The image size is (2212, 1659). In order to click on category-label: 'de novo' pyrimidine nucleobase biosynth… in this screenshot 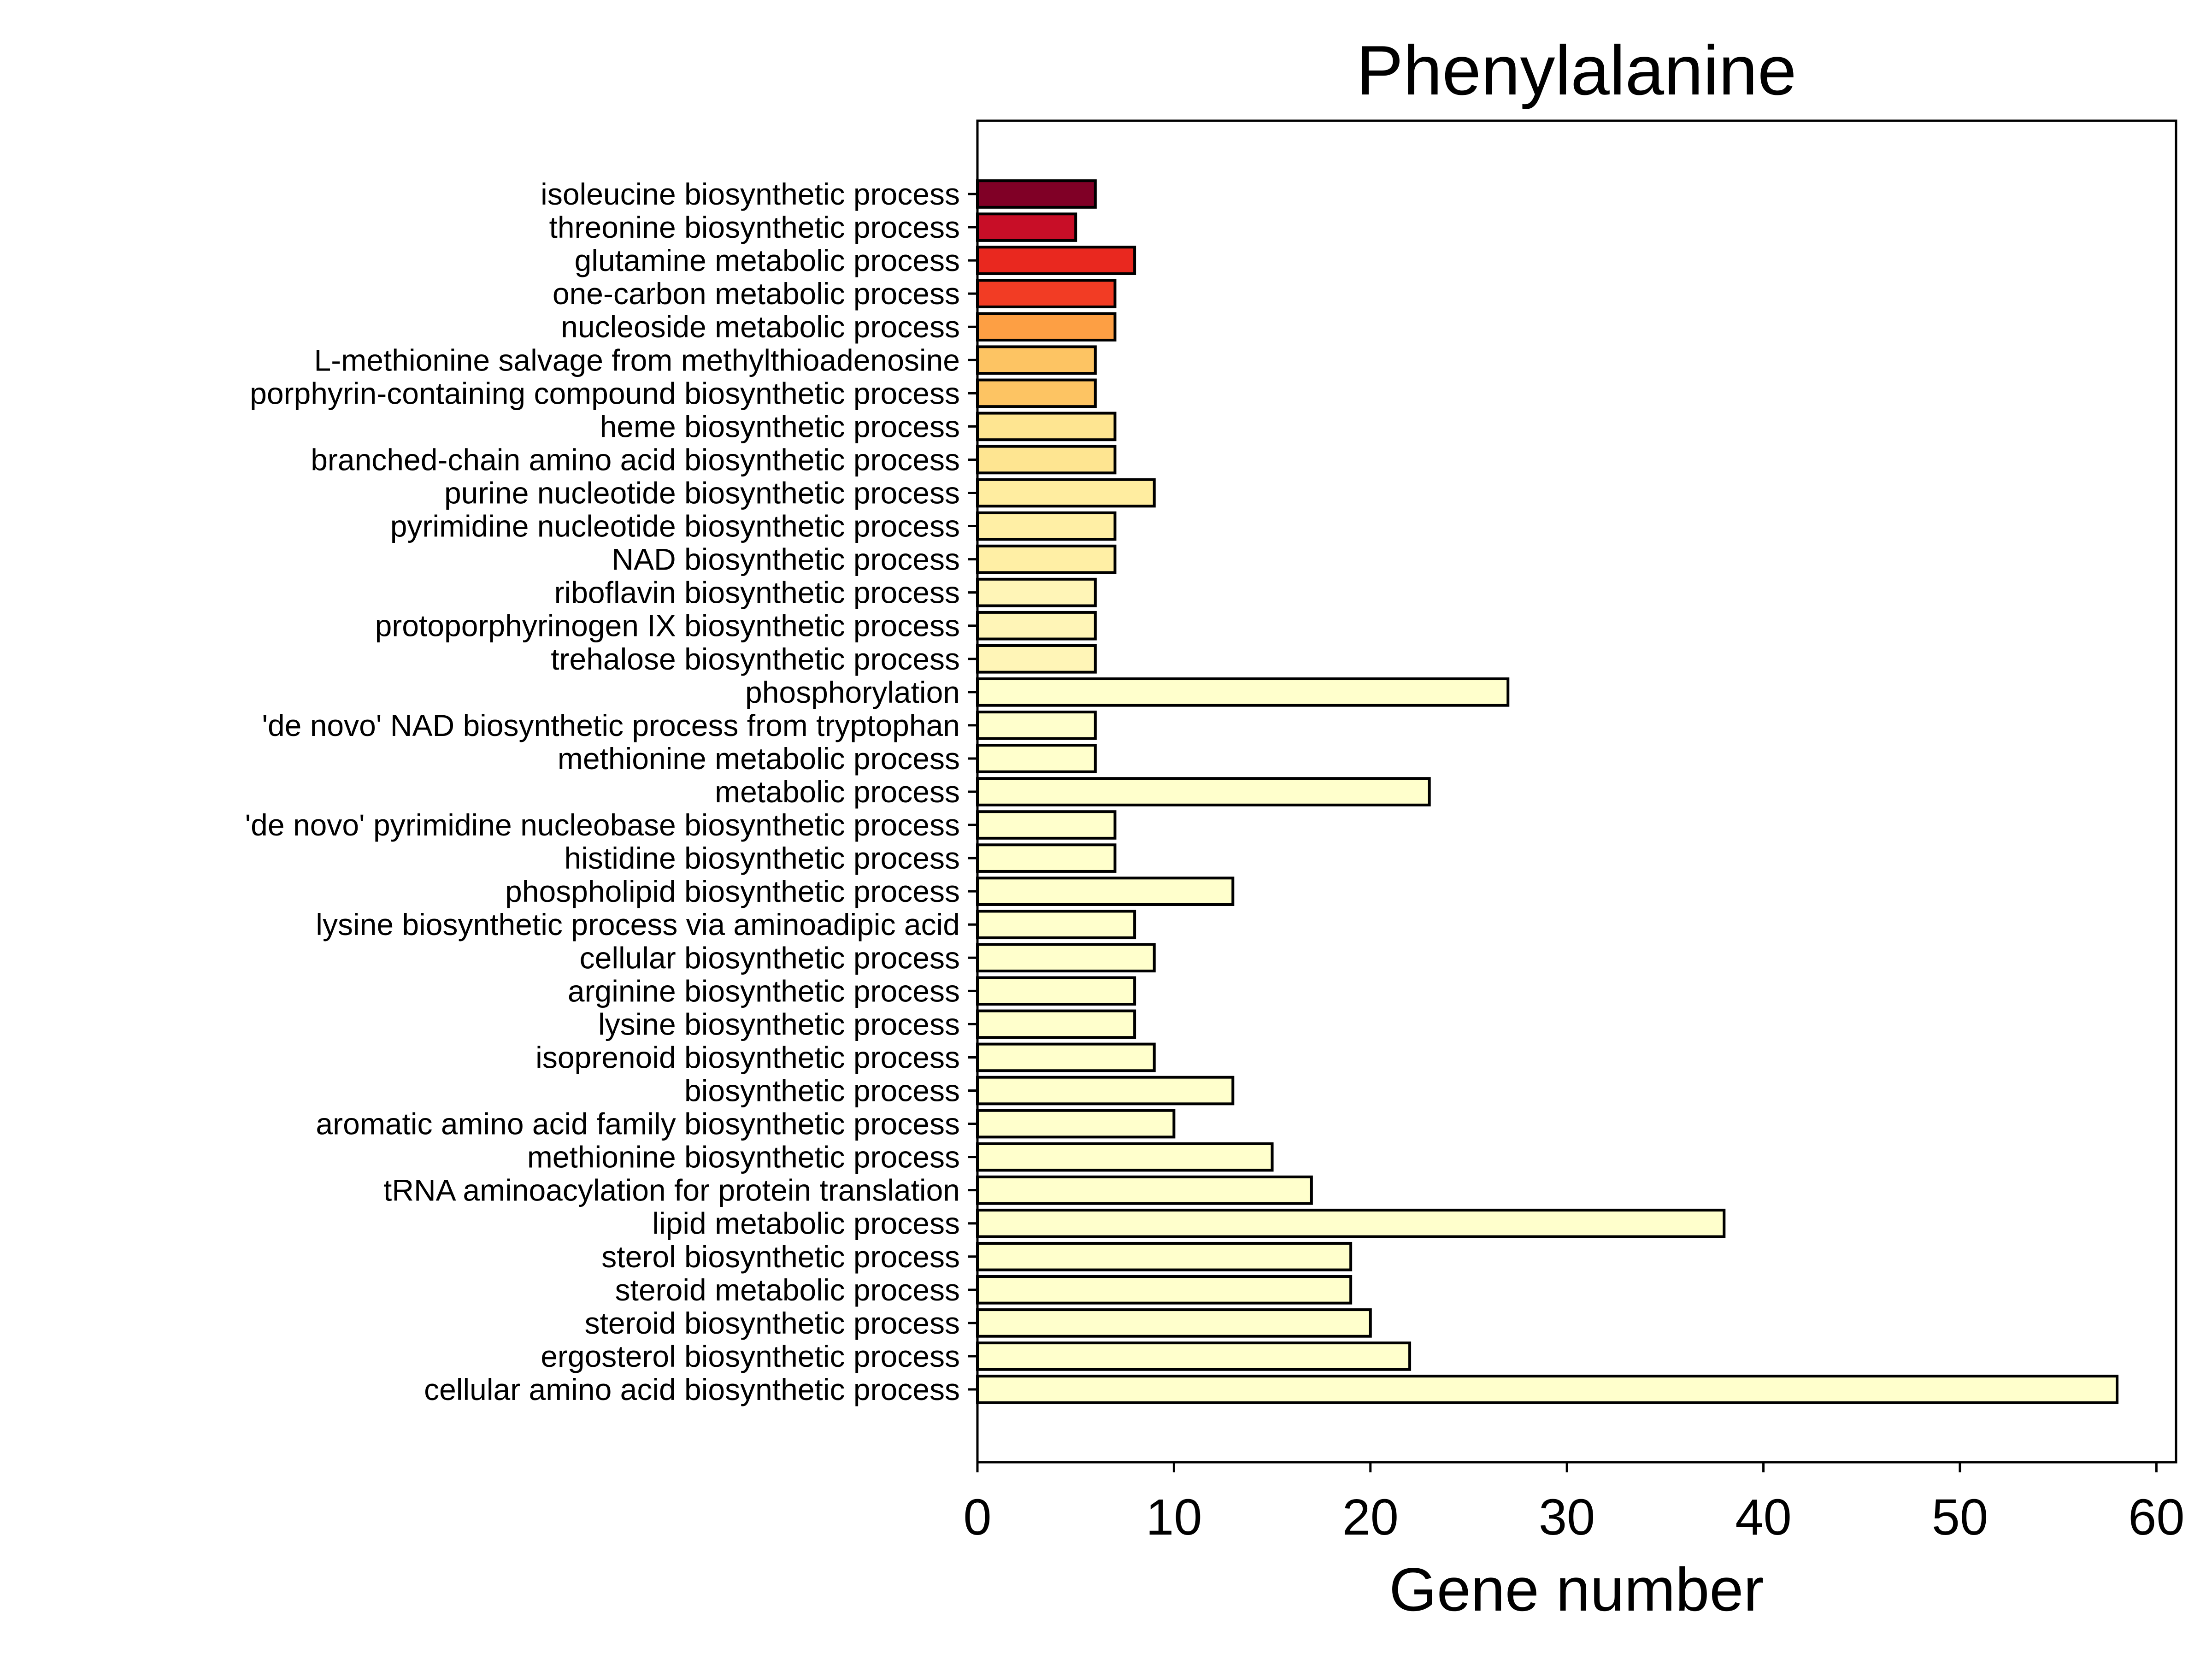, I will do `click(602, 825)`.